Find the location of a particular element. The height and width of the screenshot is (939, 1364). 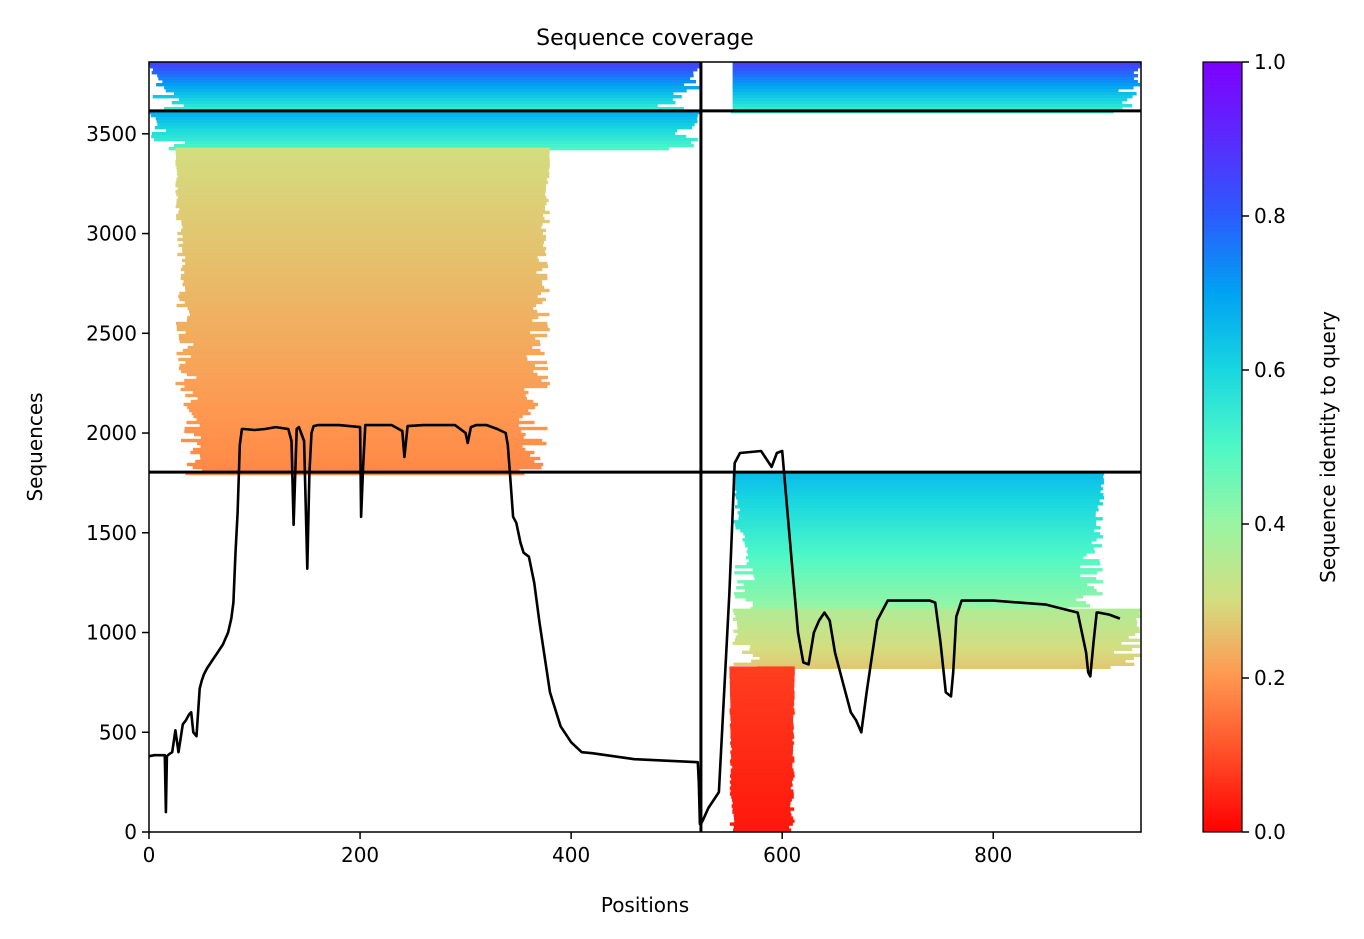

chart-title: Sequence coverage is located at coordinates (645, 38).